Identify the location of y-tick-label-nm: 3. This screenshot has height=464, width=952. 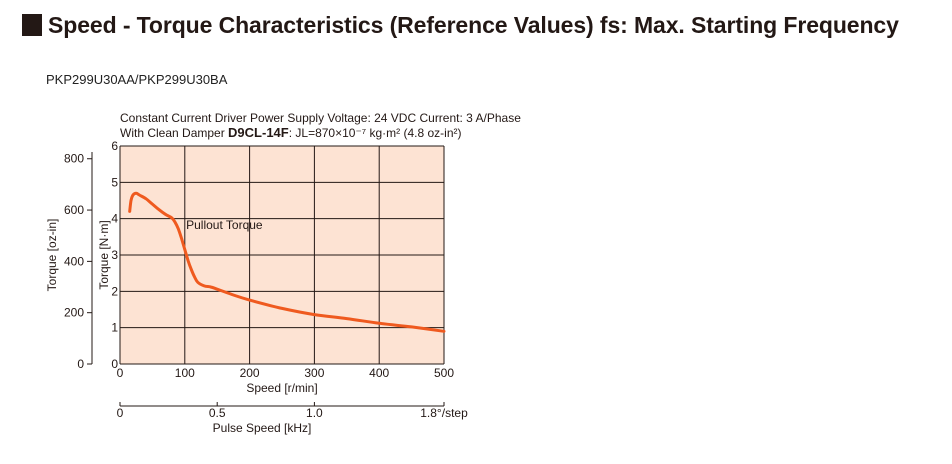
(114, 255).